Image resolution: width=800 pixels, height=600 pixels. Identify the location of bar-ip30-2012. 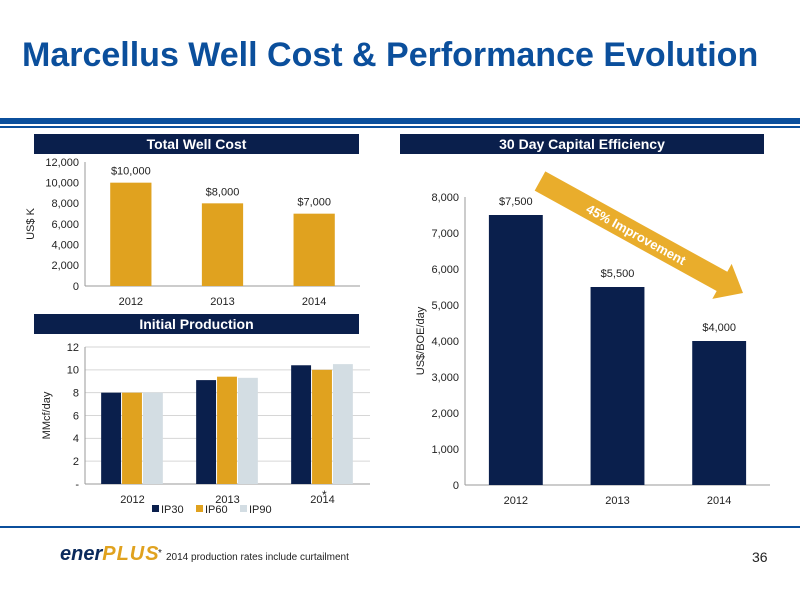
(111, 438).